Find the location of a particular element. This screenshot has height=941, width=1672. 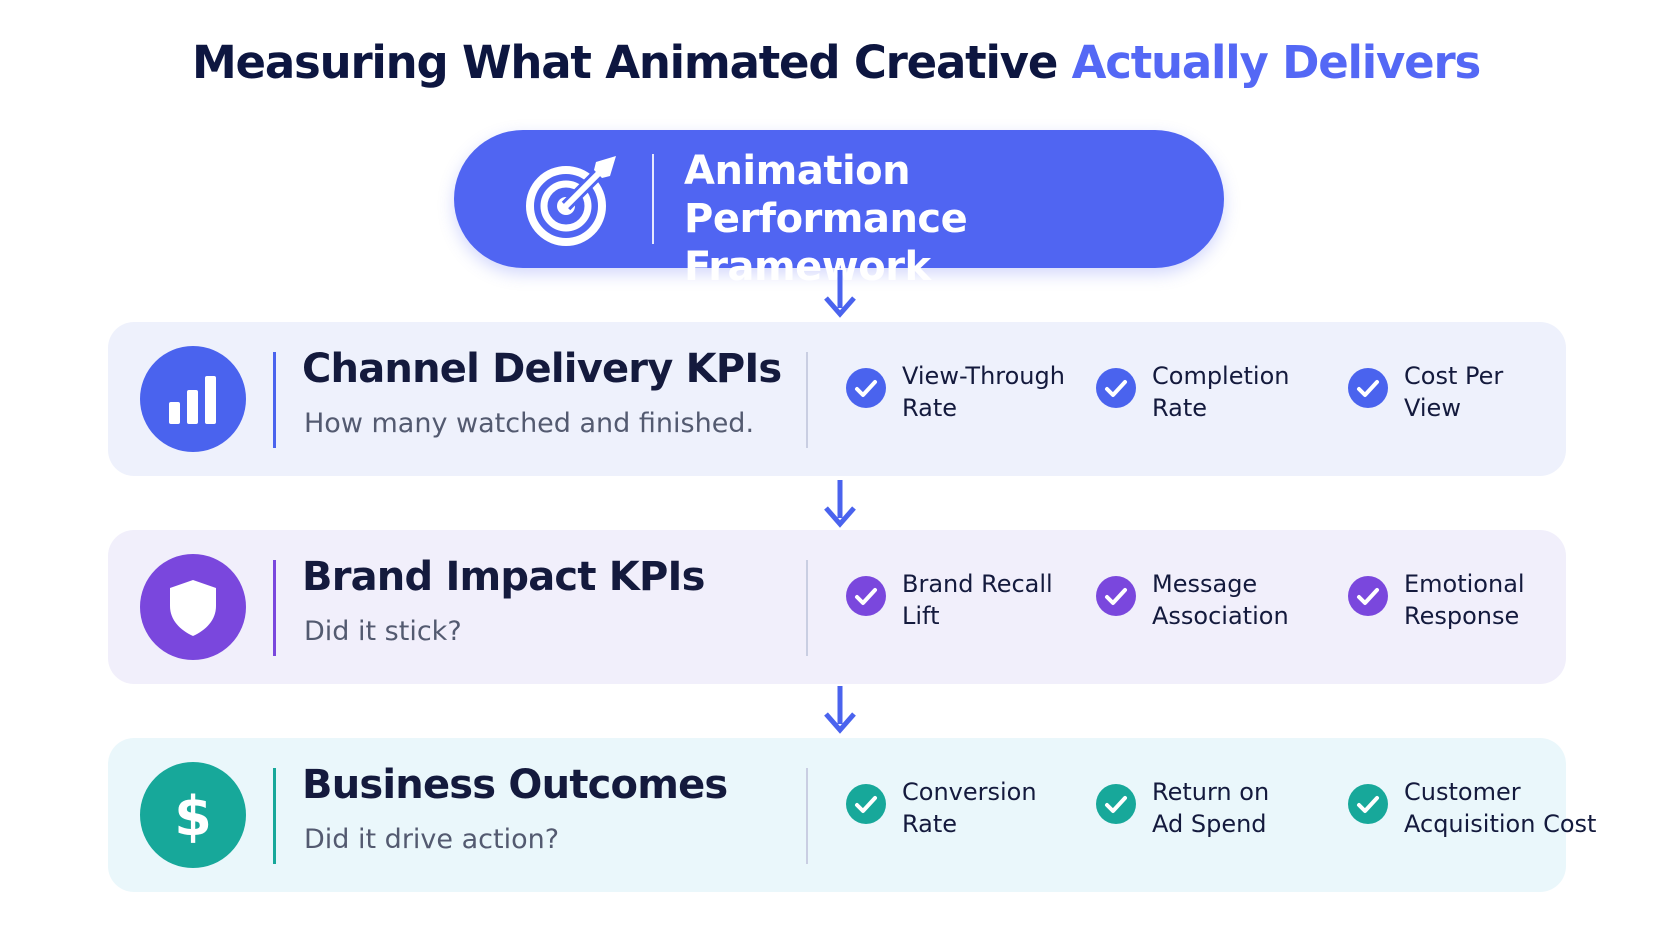

kpi-label: Return on Ad Spend is located at coordinates (1252, 808).